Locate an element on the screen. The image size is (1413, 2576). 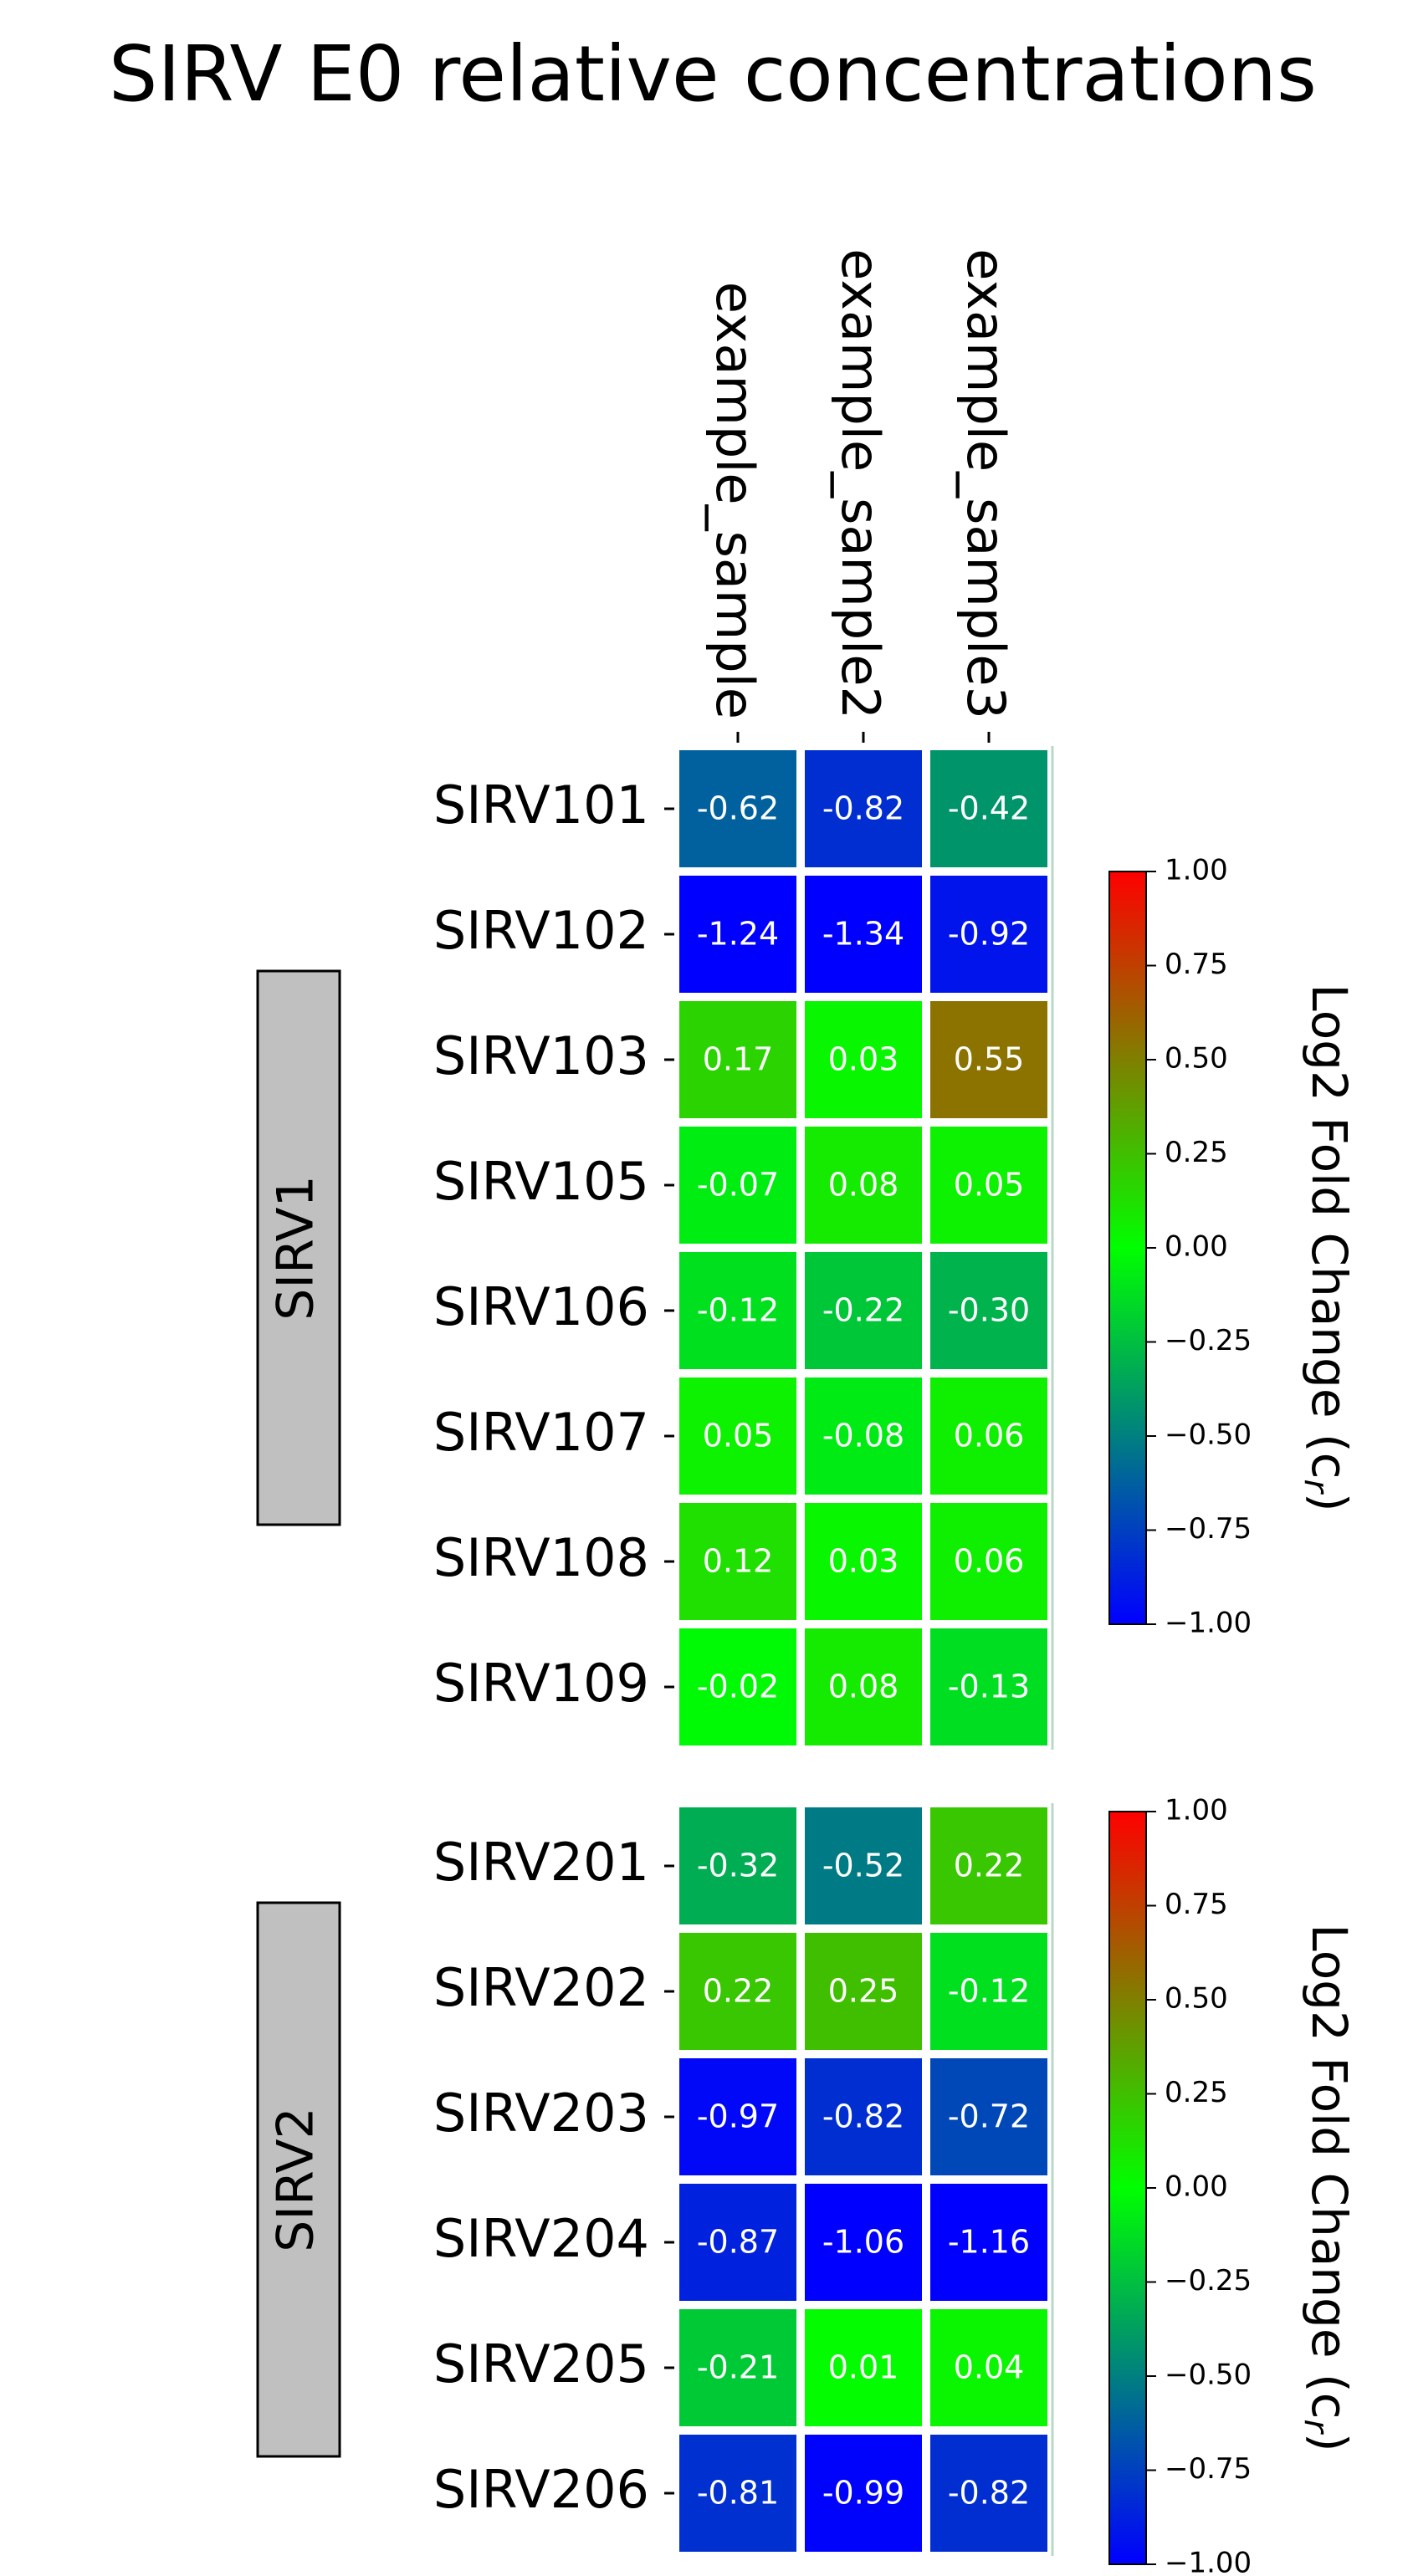
cell-value-label: -0.87 is located at coordinates (738, 2242).